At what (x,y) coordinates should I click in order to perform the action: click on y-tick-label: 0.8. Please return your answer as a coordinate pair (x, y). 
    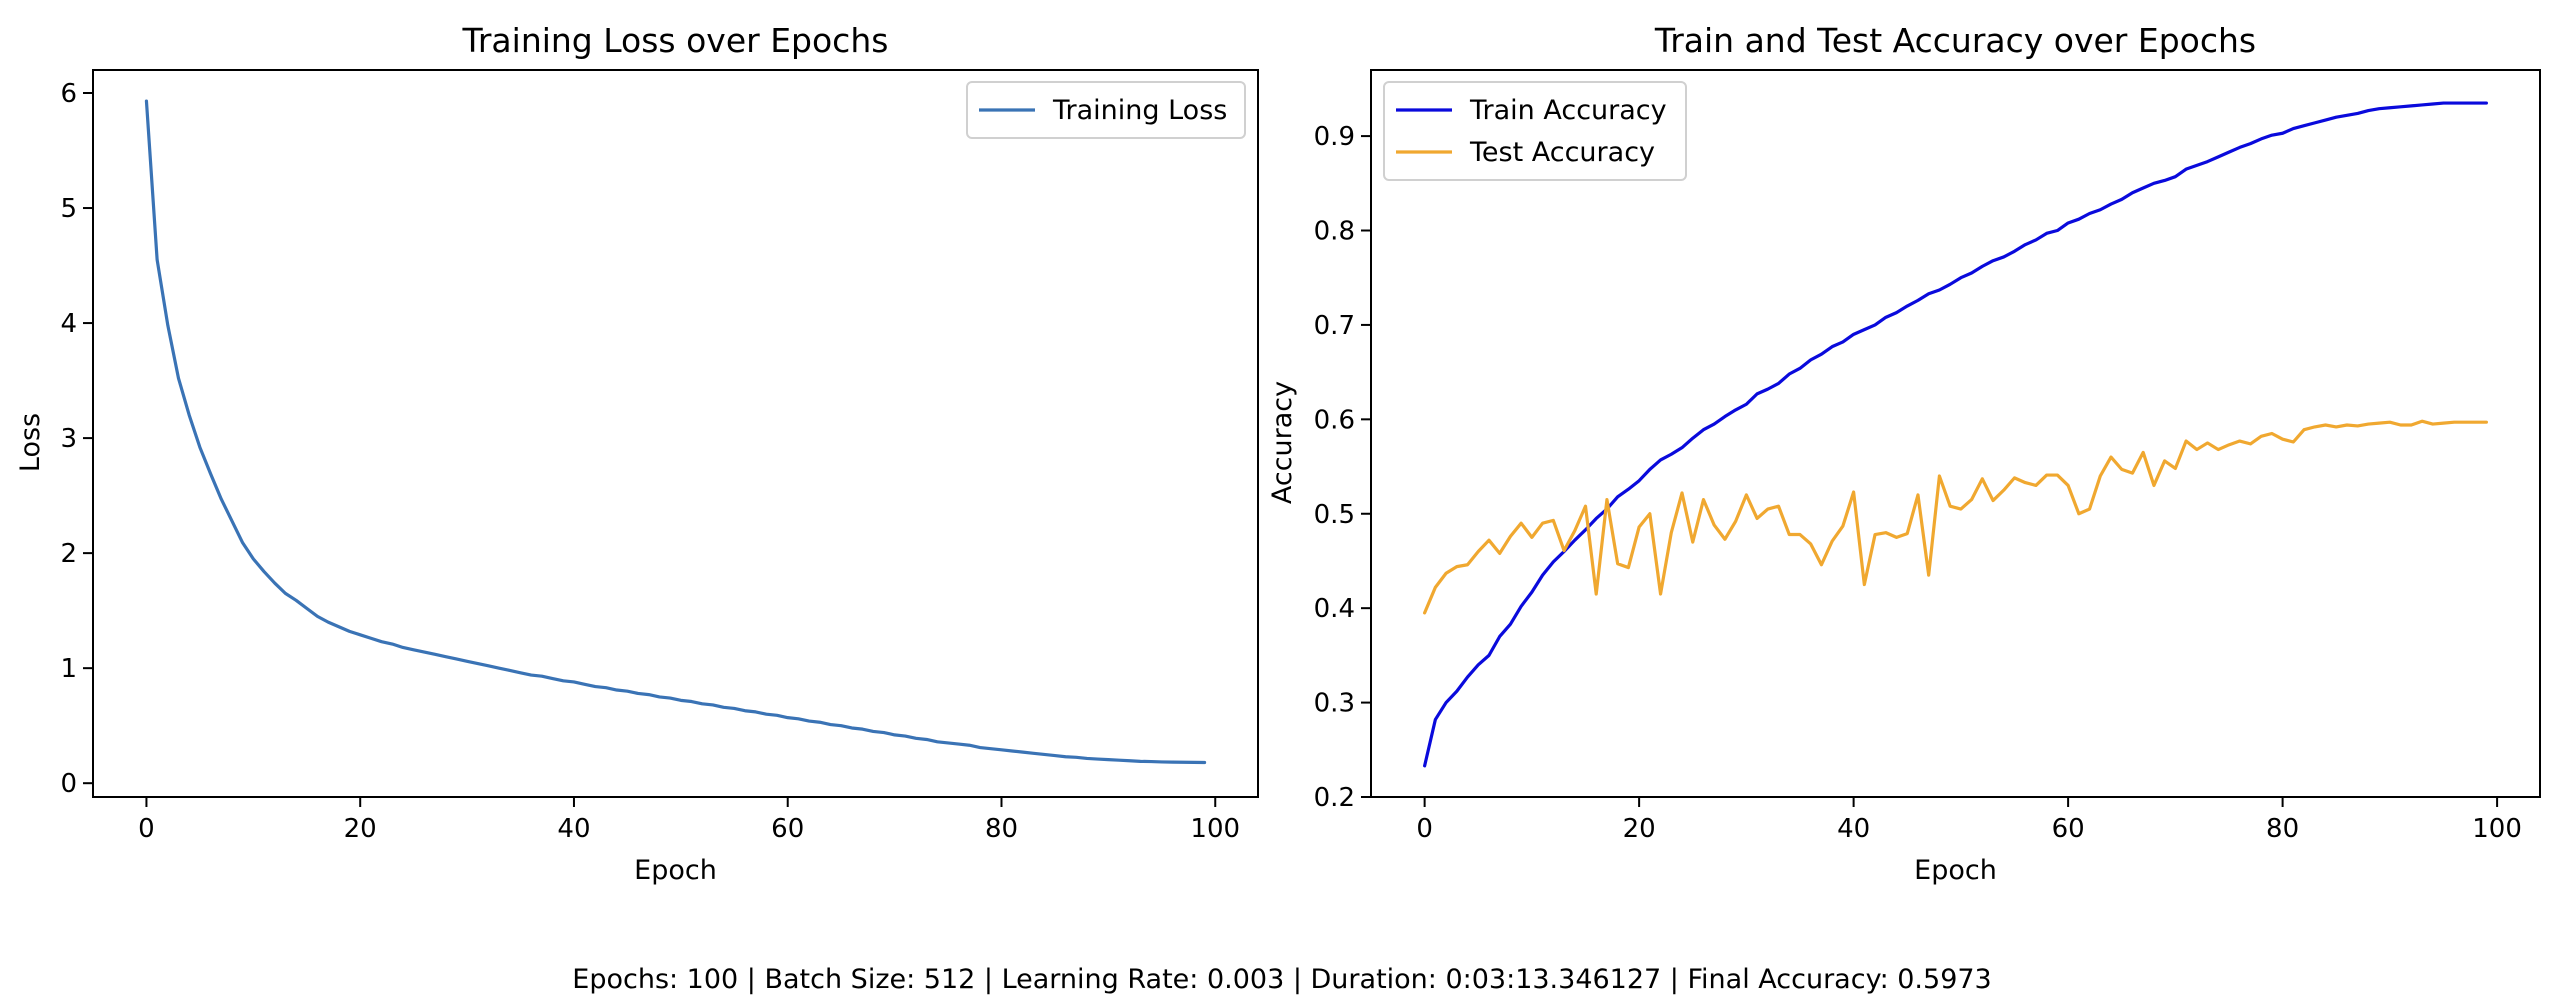
    Looking at the image, I should click on (1334, 232).